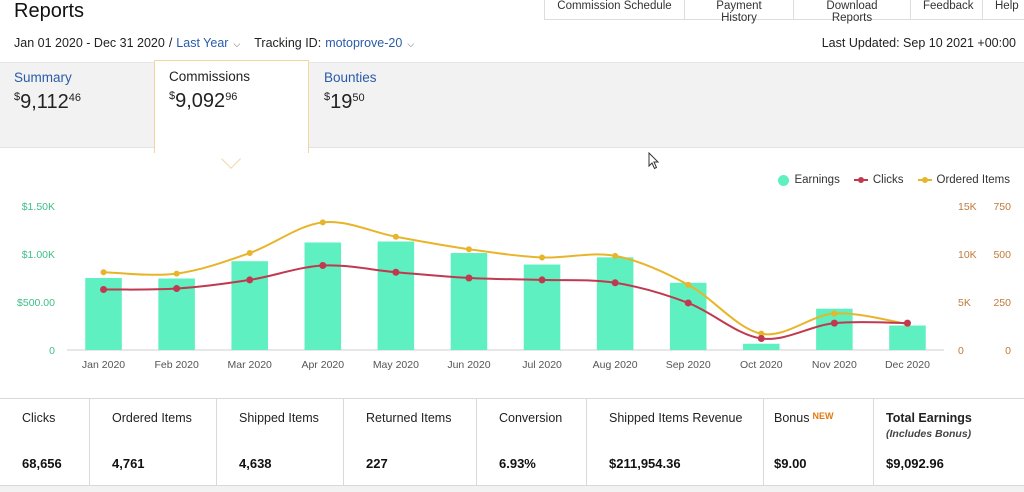 This screenshot has width=1024, height=492. I want to click on legend-earnings: Earnings, so click(809, 180).